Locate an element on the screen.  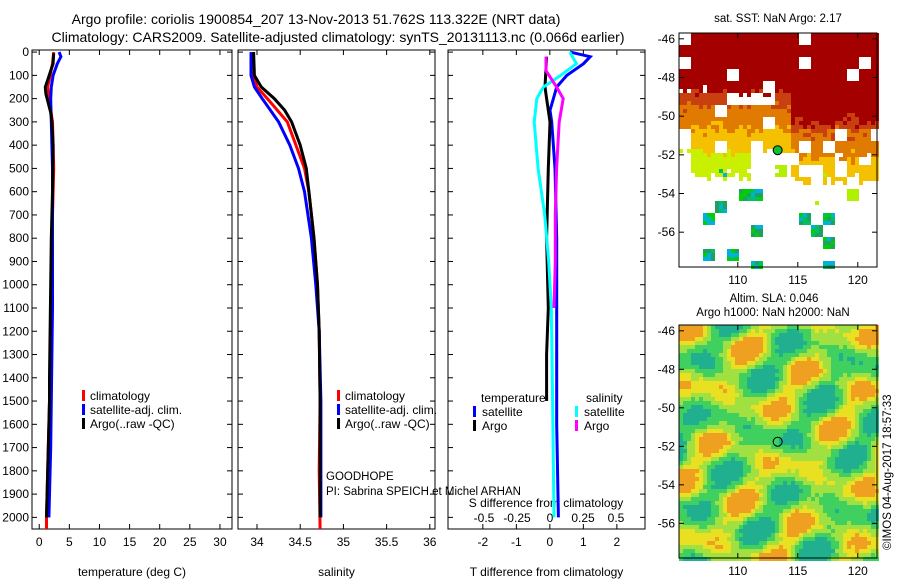
legend-swatch is located at coordinates (83, 423).